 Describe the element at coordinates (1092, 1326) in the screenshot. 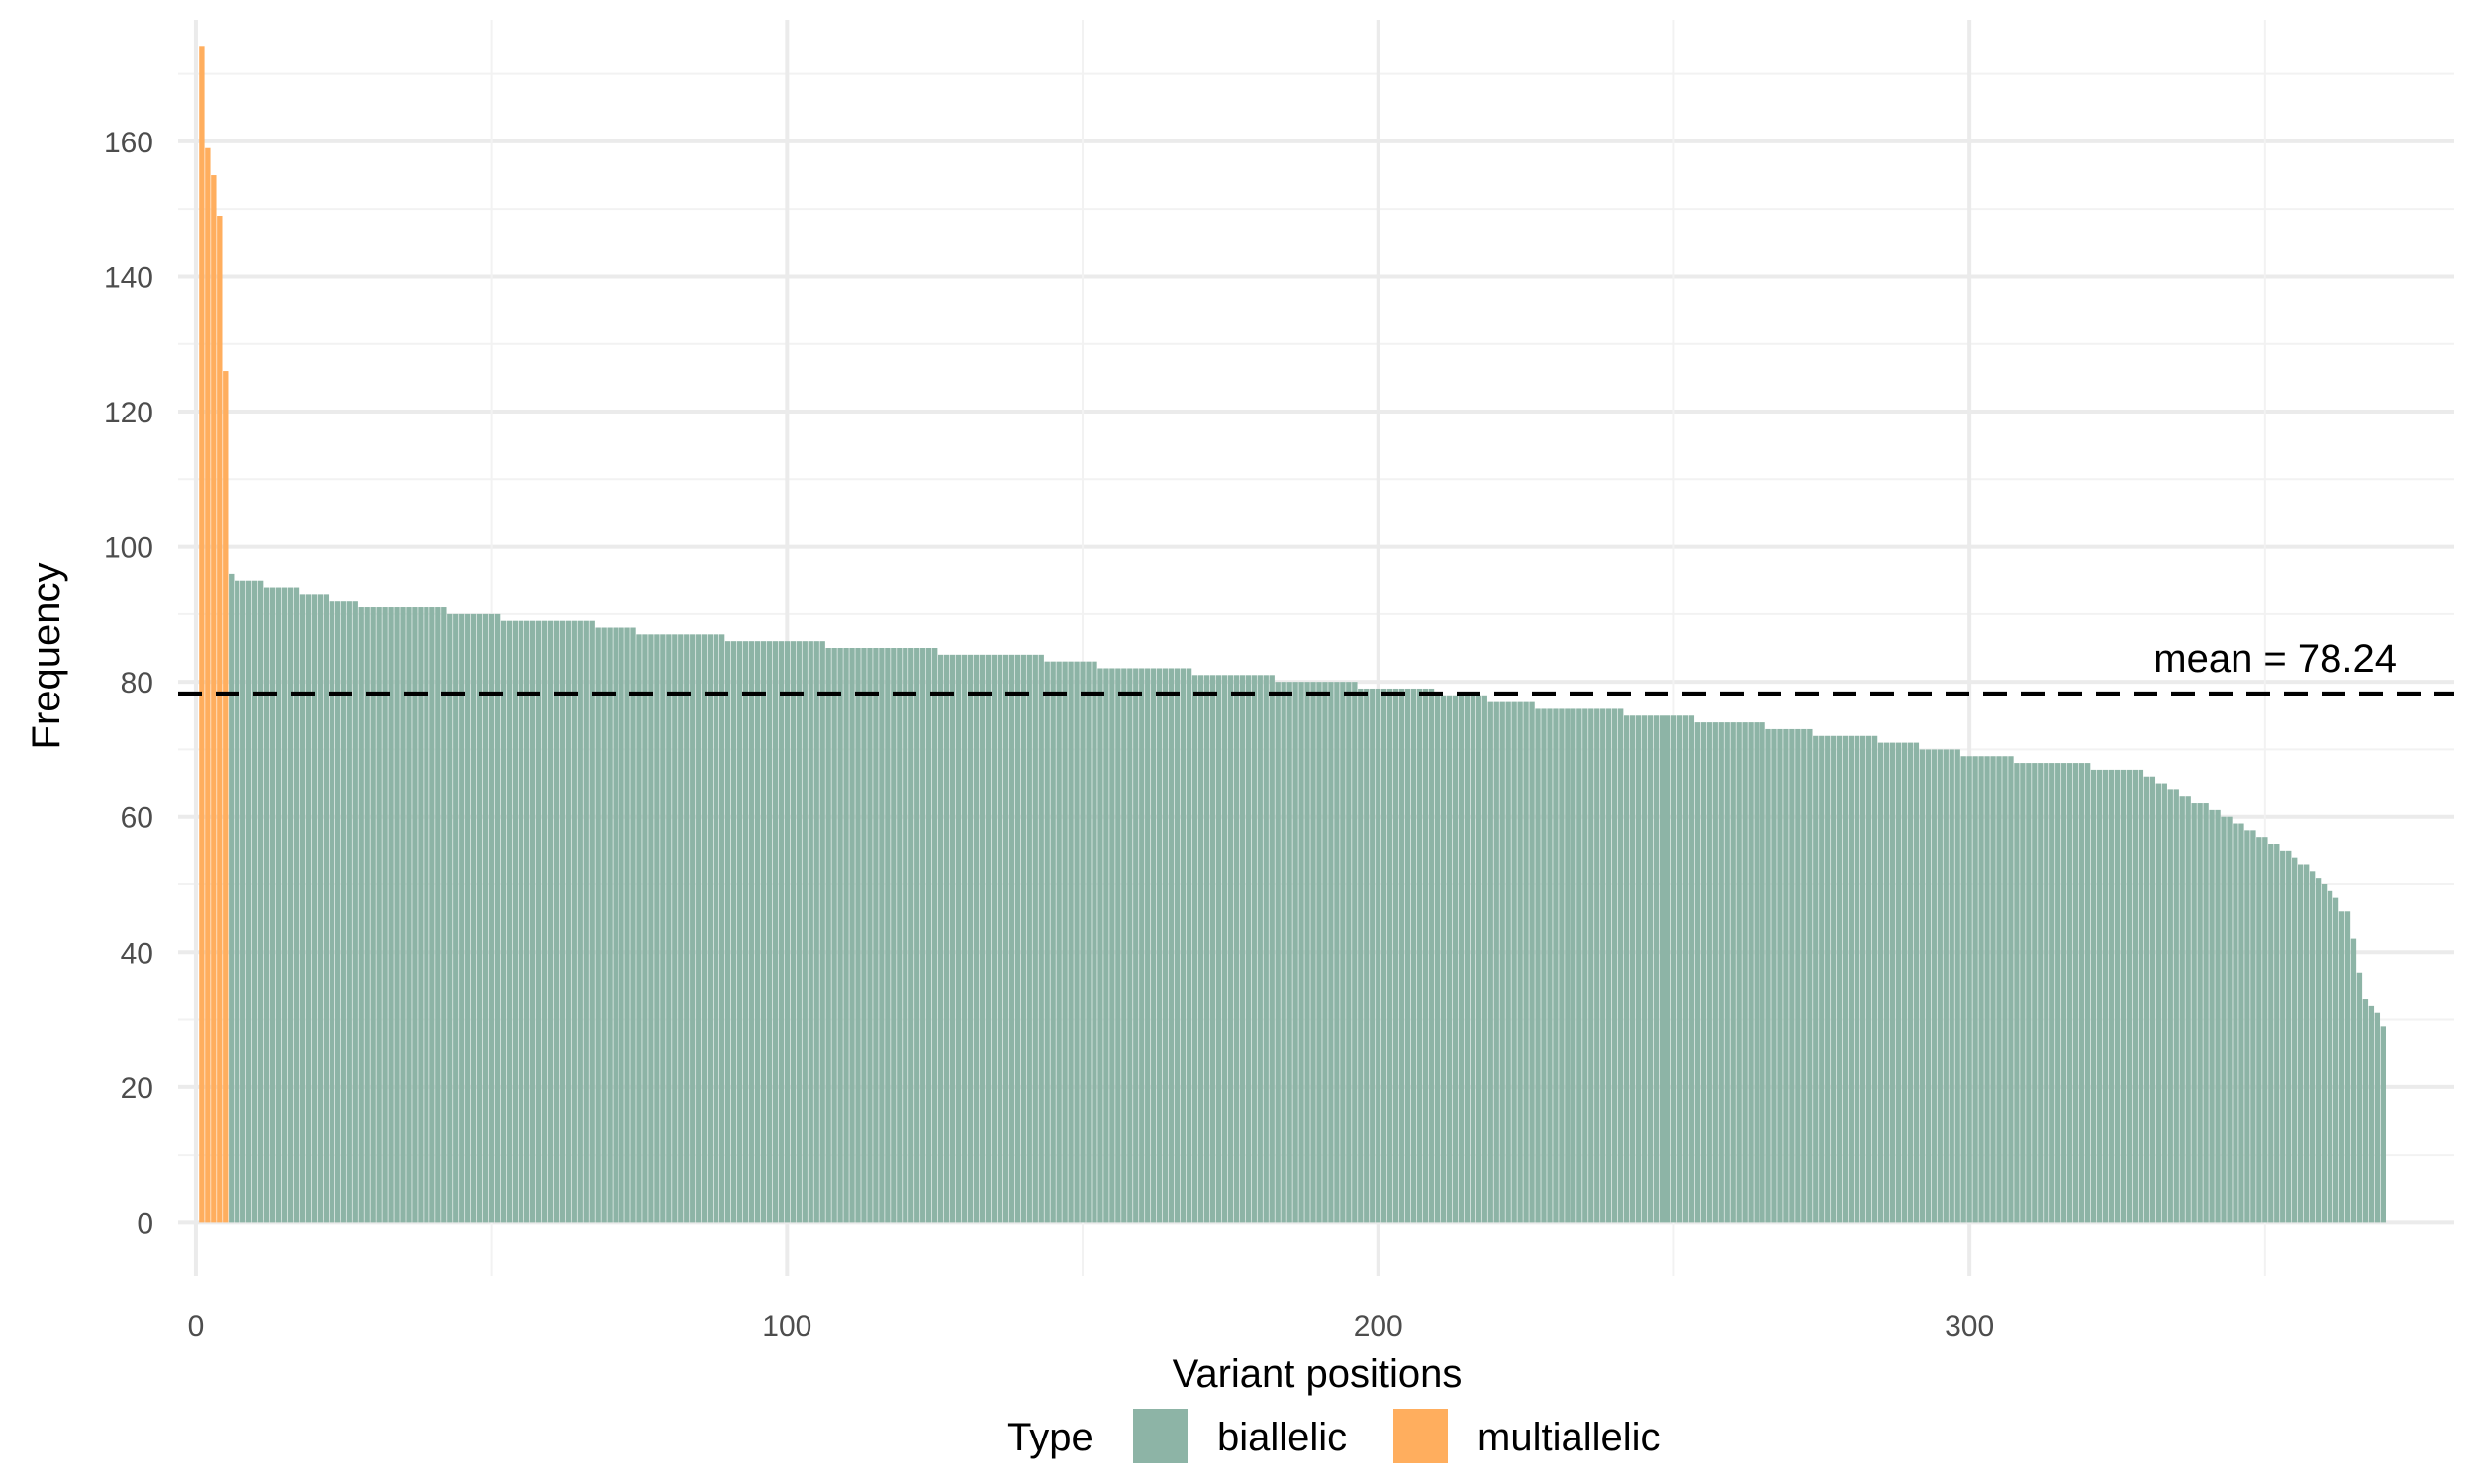

I see `x-tick-labels: 0 100 200 300` at that location.